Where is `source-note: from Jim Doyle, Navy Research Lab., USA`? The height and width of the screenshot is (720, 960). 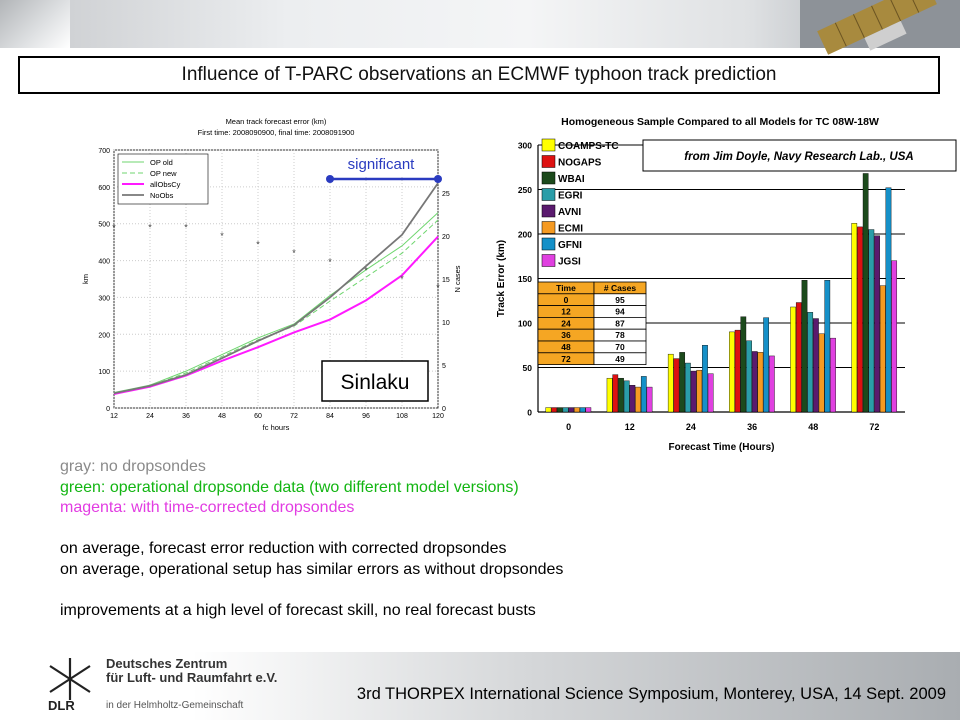
source-note: from Jim Doyle, Navy Research Lab., USA is located at coordinates (798, 157).